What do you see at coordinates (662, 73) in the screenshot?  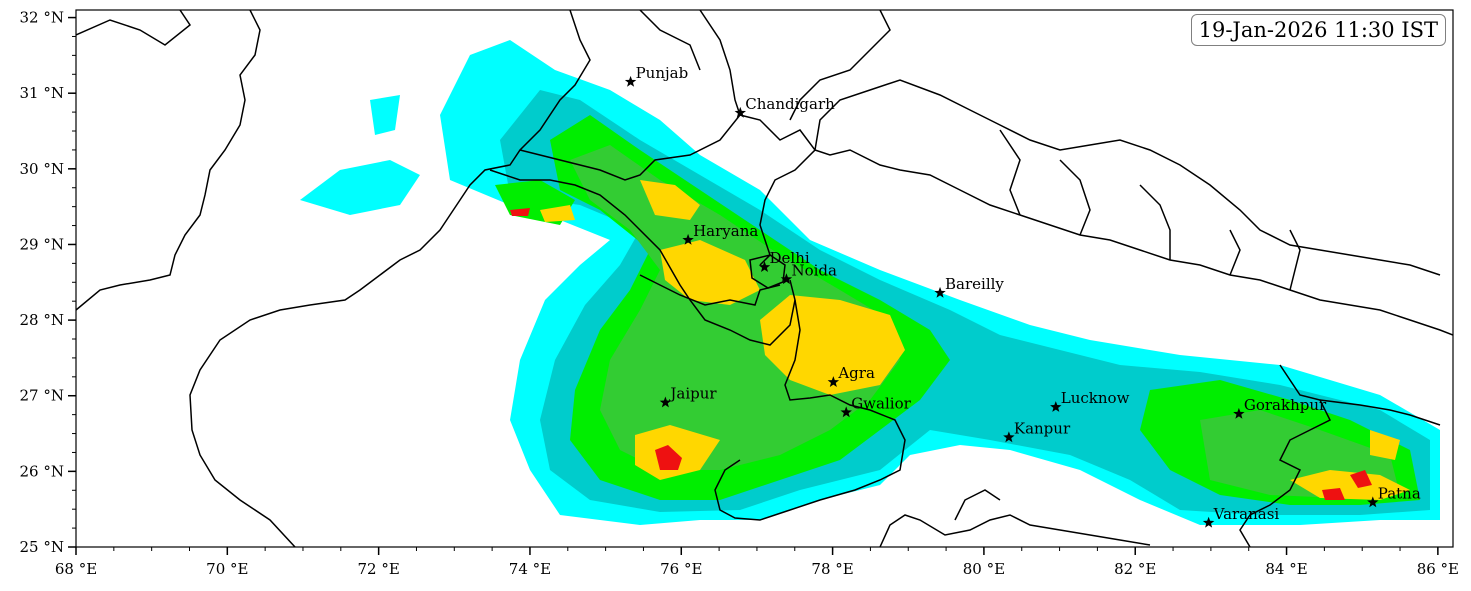 I see `city-label: Punjab` at bounding box center [662, 73].